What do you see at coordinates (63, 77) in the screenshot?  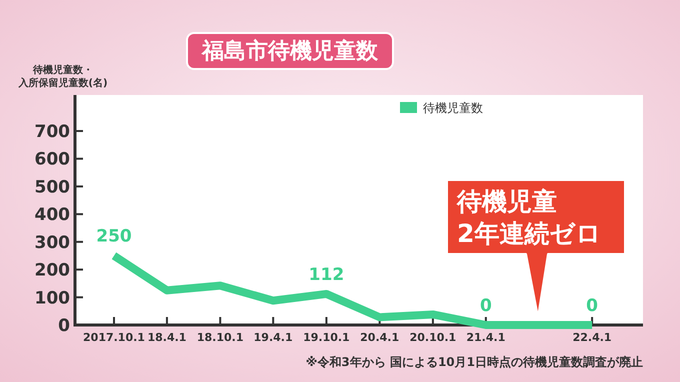 I see `y-axis-title: 待機児童数・入所保留児童数(名)` at bounding box center [63, 77].